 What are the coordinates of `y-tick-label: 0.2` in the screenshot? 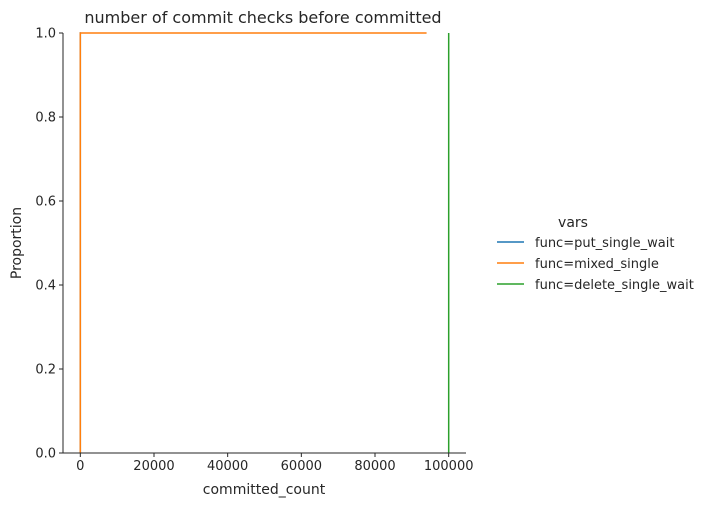 It's located at (45, 370).